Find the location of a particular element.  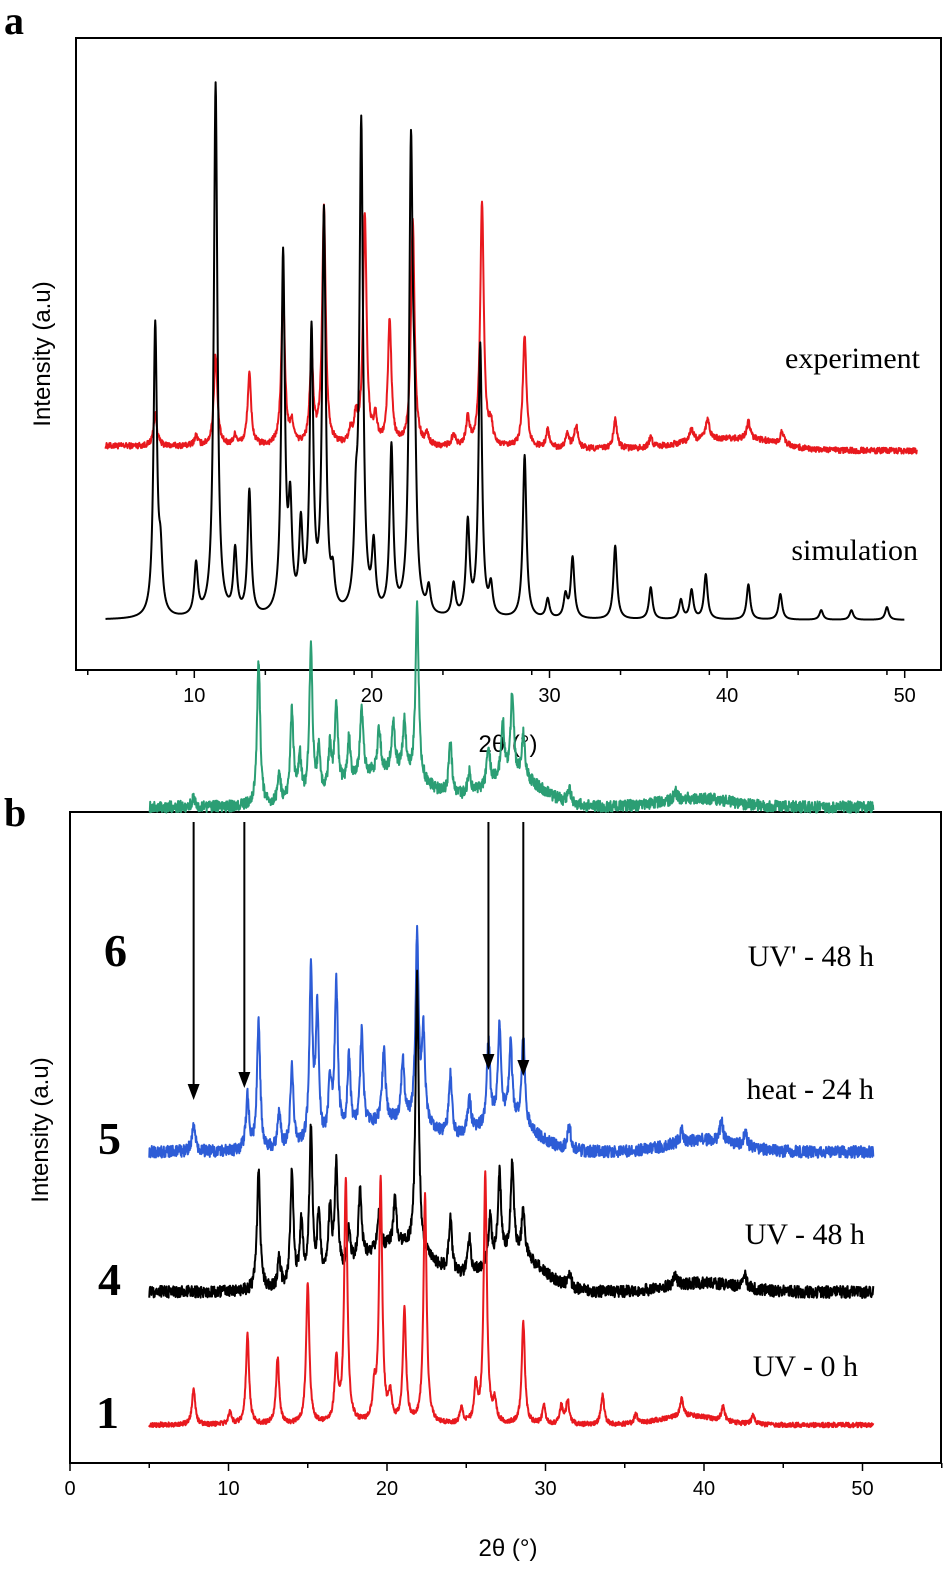

panel-letter-b: b is located at coordinates (15, 812).